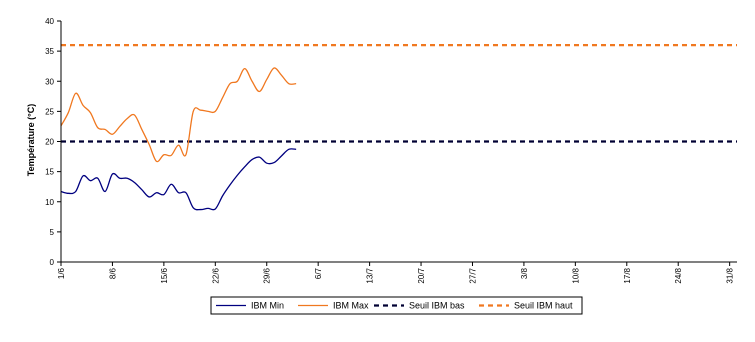 This screenshot has width=755, height=342. Describe the element at coordinates (421, 275) in the screenshot. I see `x-tick-label: 20/7` at that location.